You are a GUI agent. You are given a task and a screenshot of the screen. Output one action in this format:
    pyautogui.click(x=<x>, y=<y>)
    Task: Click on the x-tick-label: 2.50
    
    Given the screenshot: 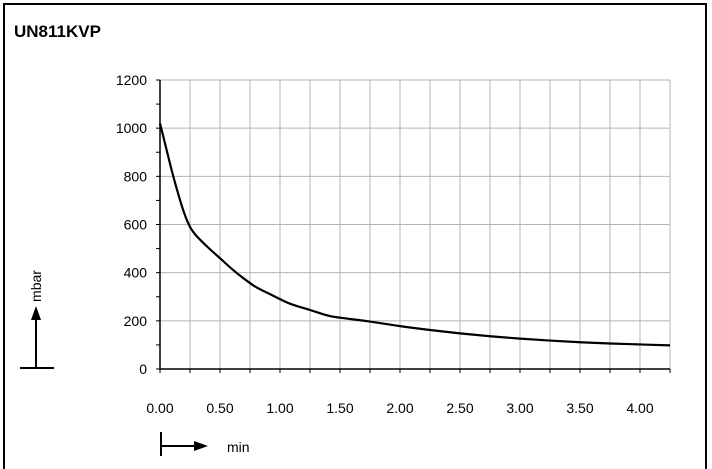 What is the action you would take?
    pyautogui.click(x=459, y=408)
    